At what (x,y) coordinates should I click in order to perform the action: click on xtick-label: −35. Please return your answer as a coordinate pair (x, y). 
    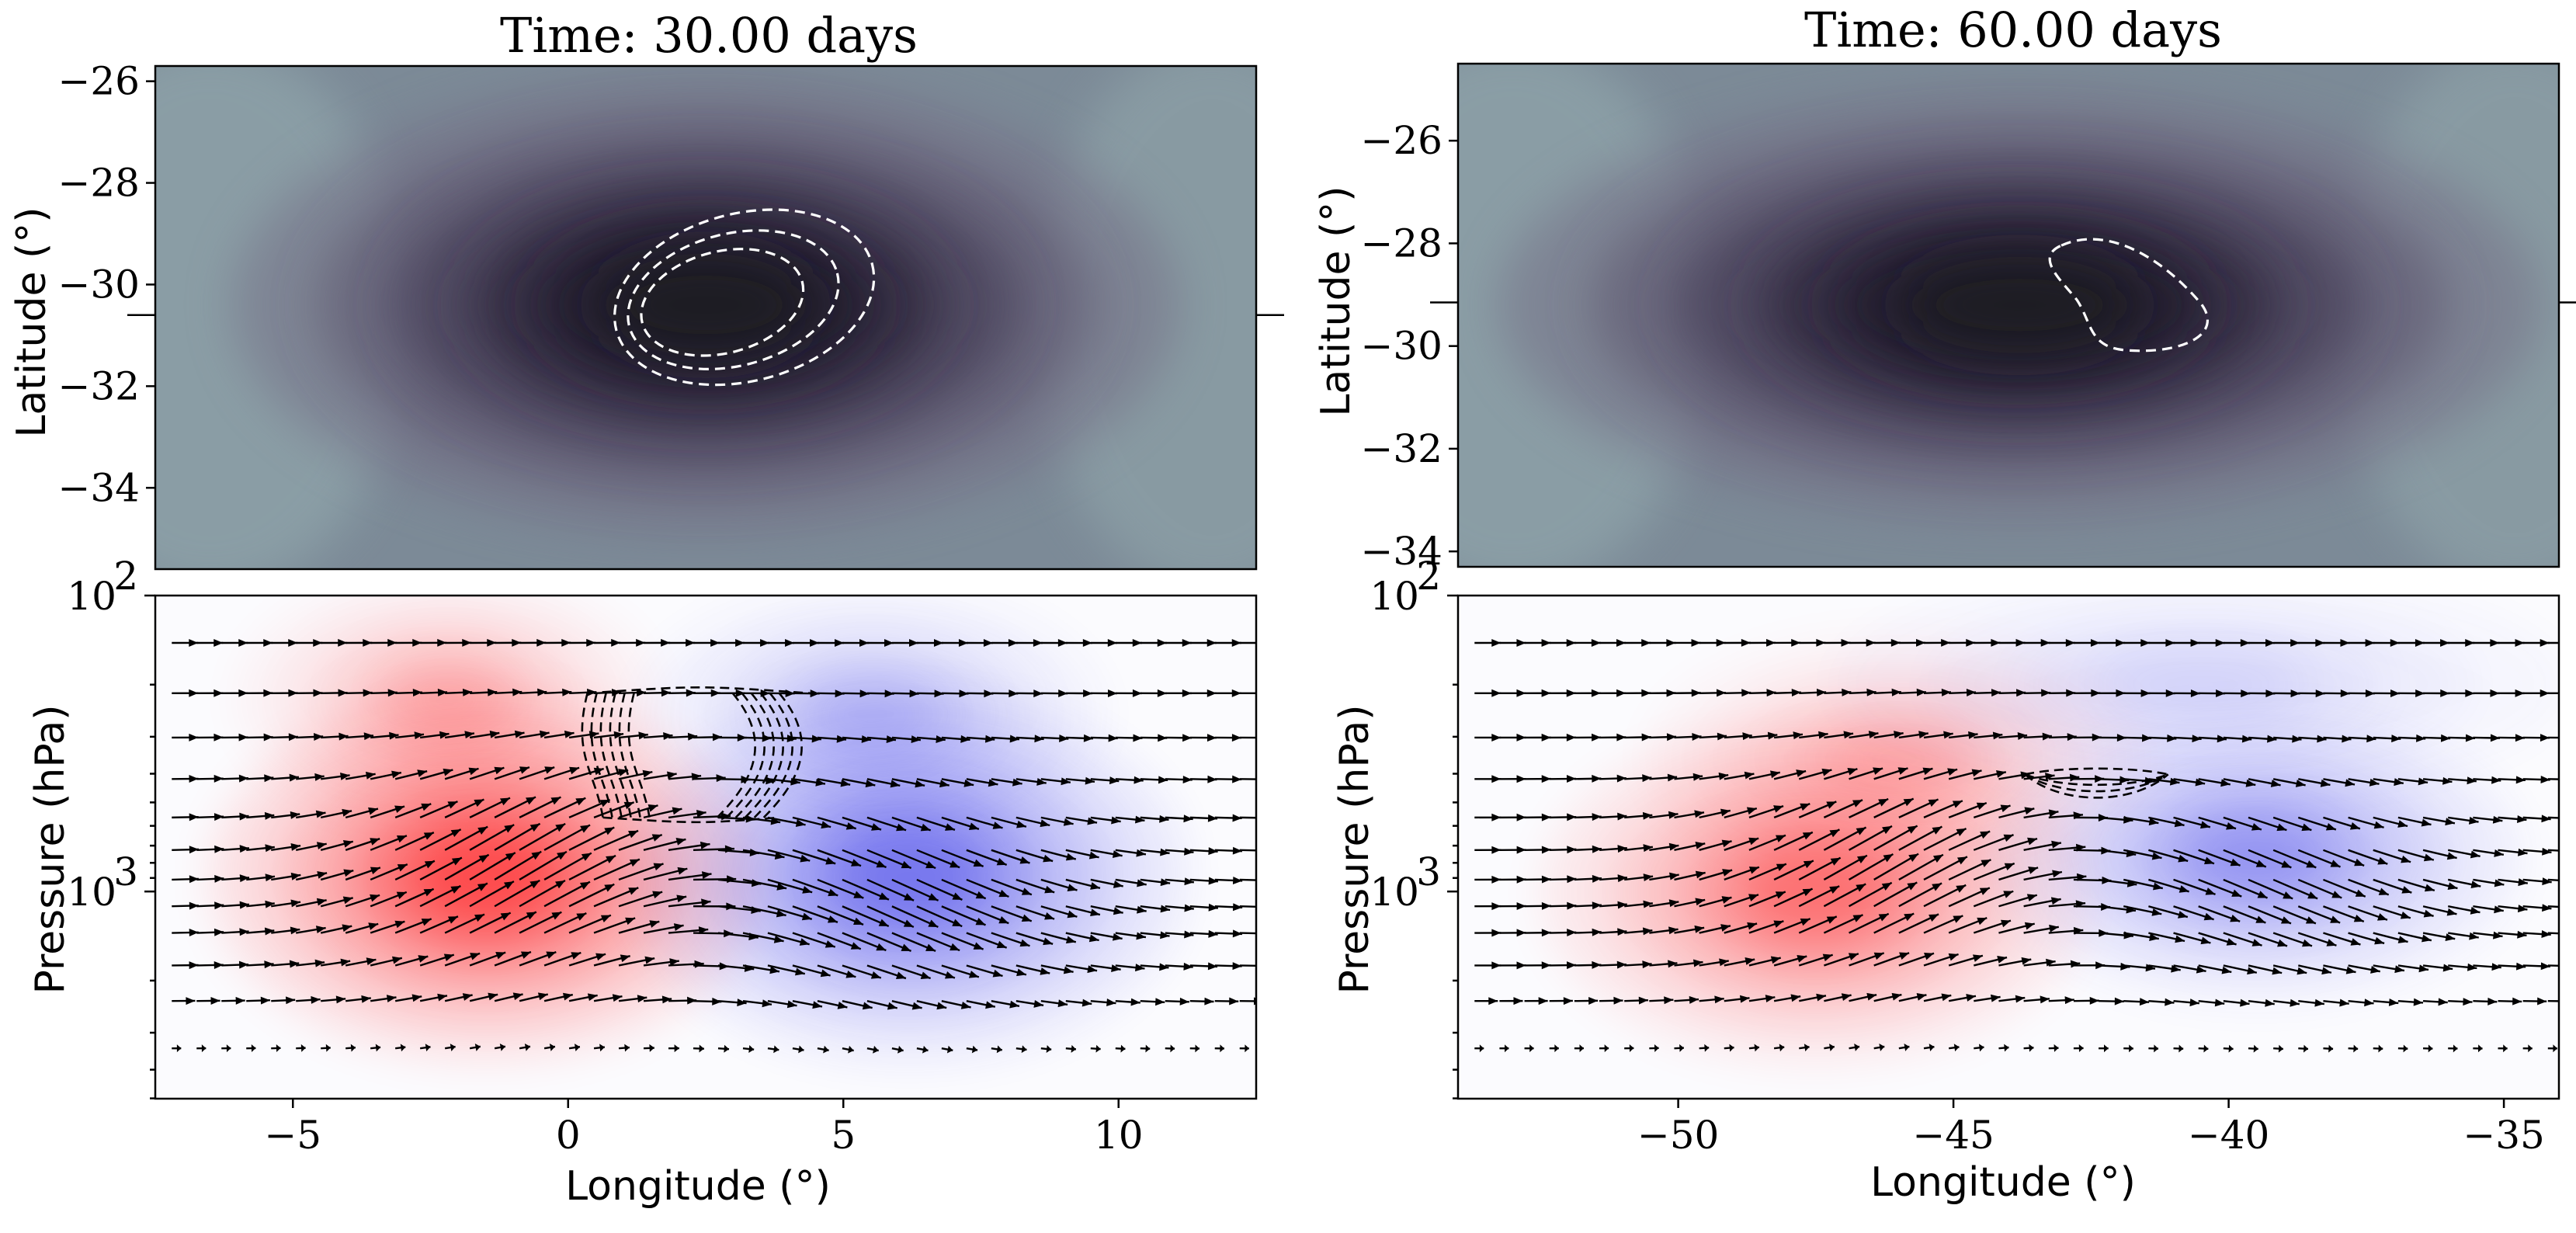
    Looking at the image, I should click on (2504, 1135).